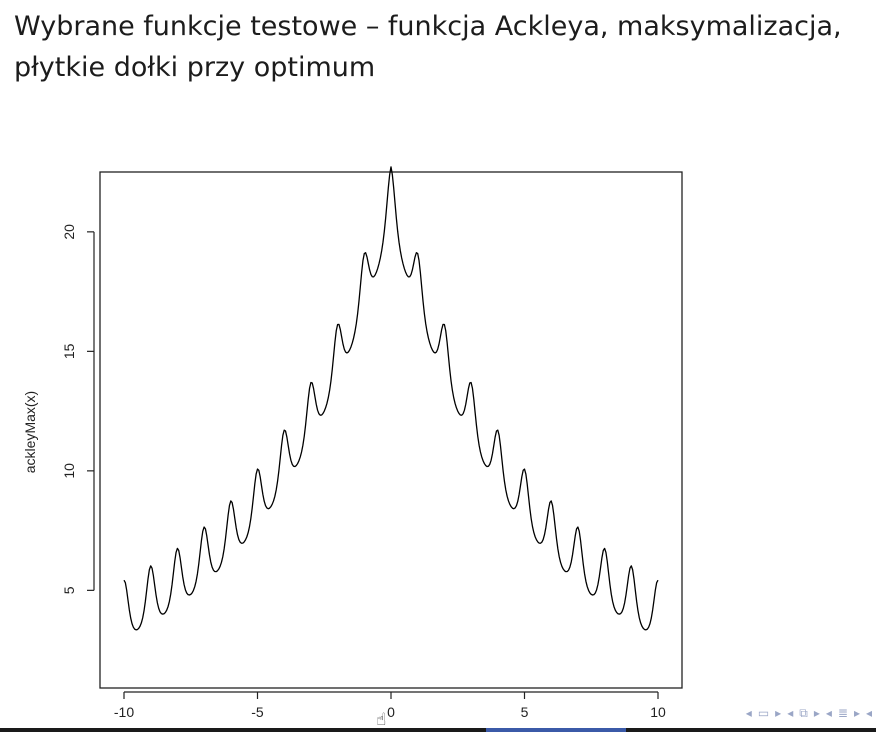 This screenshot has width=876, height=732. I want to click on bottom-bar-accent, so click(556, 730).